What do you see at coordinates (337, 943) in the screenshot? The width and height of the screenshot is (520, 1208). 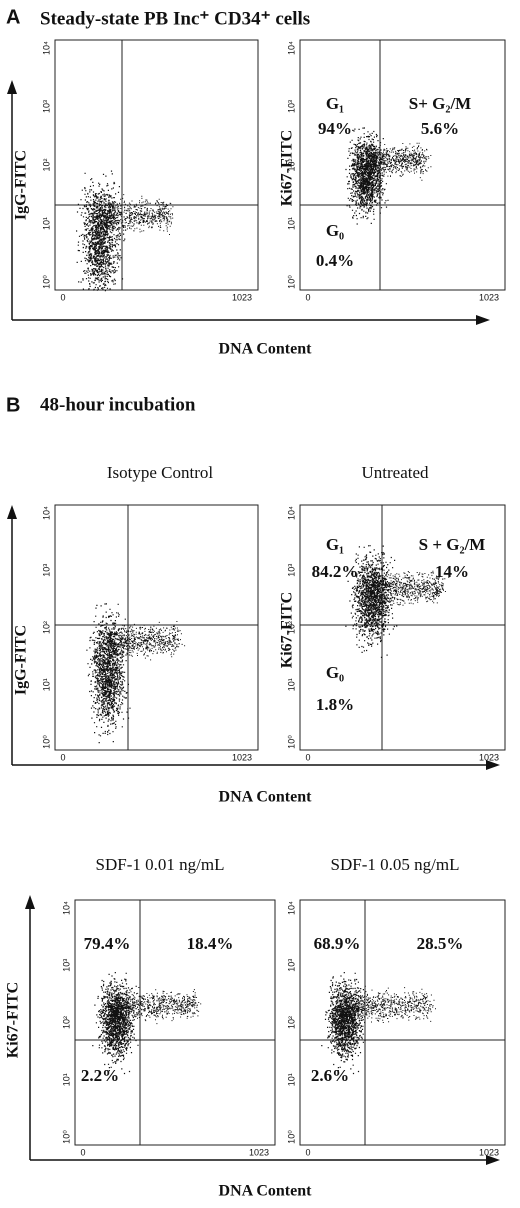 I see `quadrant-label: 68.9%` at bounding box center [337, 943].